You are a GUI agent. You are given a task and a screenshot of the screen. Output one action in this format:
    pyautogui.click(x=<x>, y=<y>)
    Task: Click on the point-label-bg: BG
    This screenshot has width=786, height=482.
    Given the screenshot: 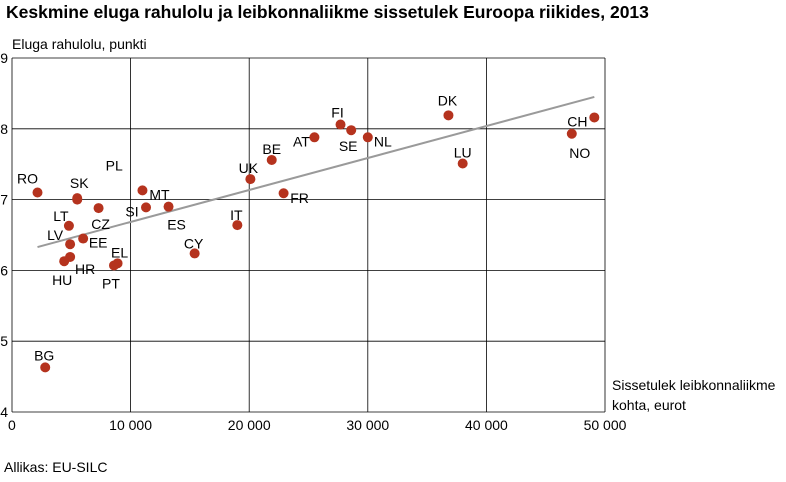 What is the action you would take?
    pyautogui.click(x=44, y=355)
    